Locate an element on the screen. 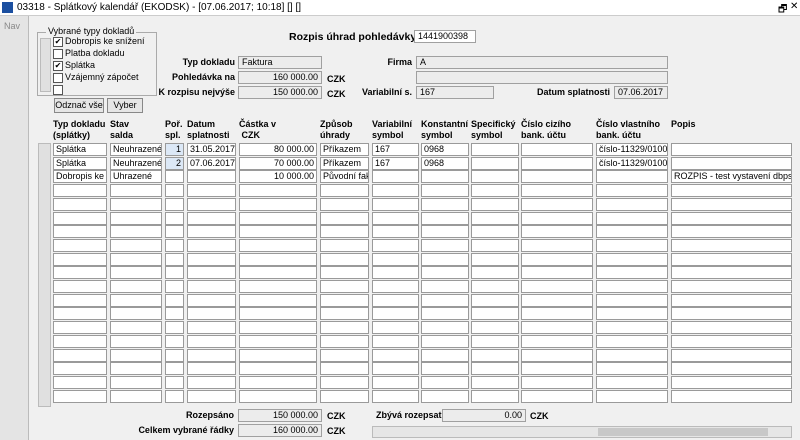 The image size is (800, 440). table-cell: ROZPIS - test vystavení dbps se zn is located at coordinates (731, 177).